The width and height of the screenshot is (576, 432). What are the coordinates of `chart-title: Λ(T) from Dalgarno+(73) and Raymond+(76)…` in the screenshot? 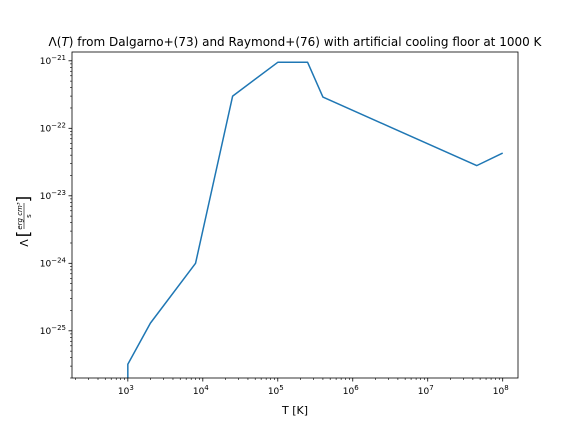 It's located at (296, 42).